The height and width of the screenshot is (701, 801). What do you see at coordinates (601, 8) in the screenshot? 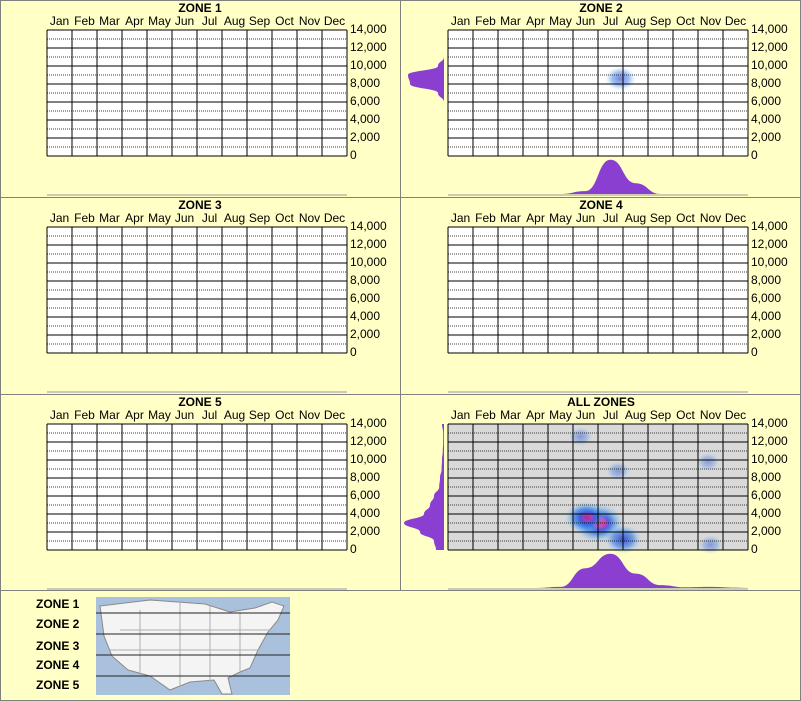
I see `chart-title: ZONE 2` at bounding box center [601, 8].